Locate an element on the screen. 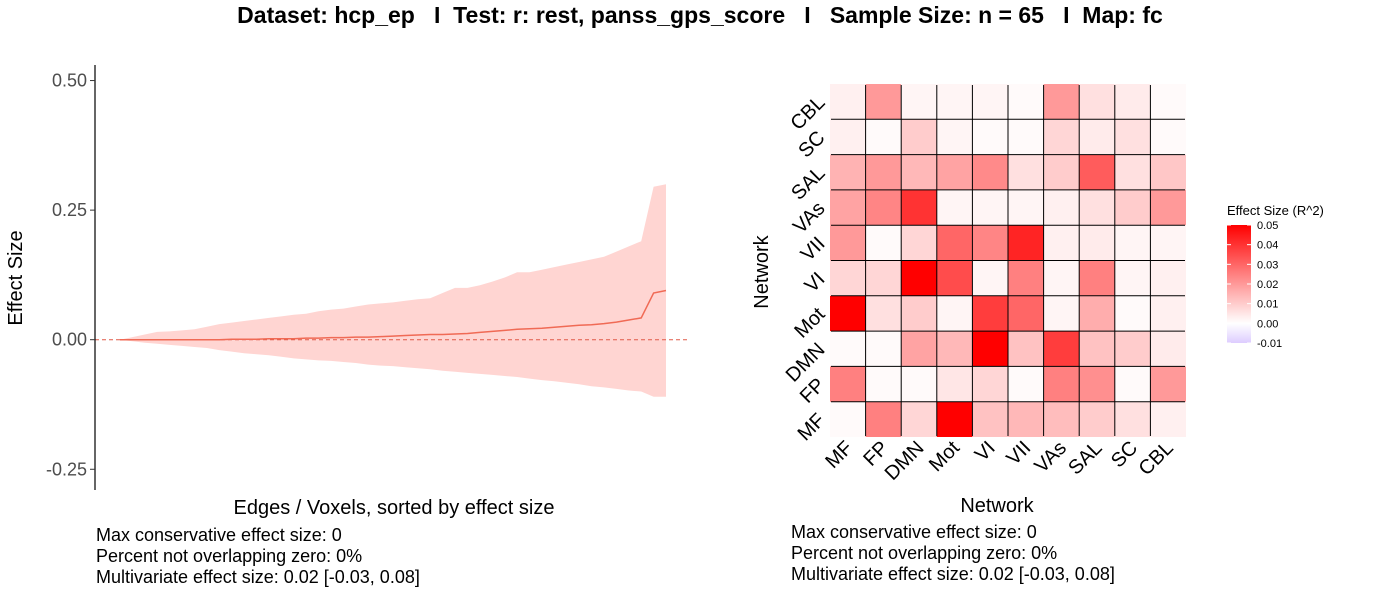 The height and width of the screenshot is (600, 1400). legend-tick-label: 0.05 is located at coordinates (1267, 226).